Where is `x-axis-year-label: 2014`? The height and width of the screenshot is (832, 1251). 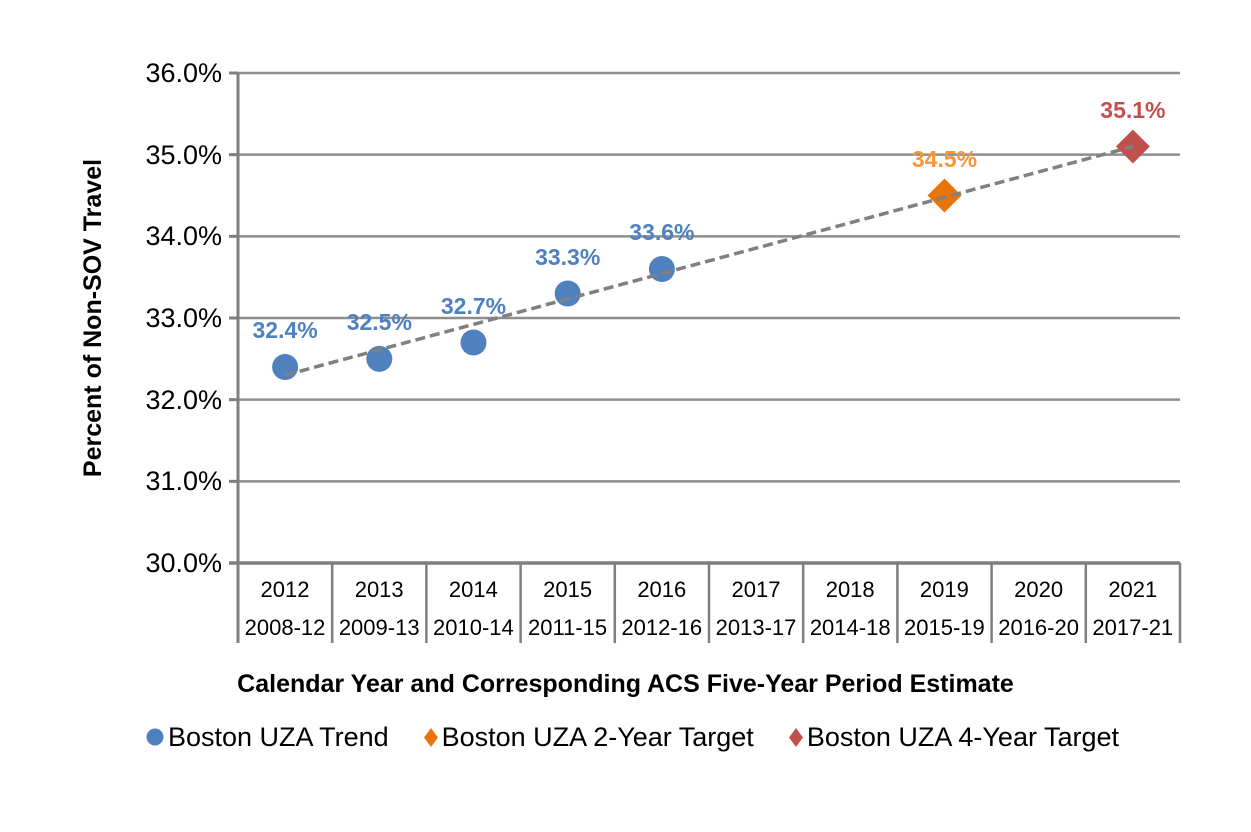
x-axis-year-label: 2014 is located at coordinates (473, 589).